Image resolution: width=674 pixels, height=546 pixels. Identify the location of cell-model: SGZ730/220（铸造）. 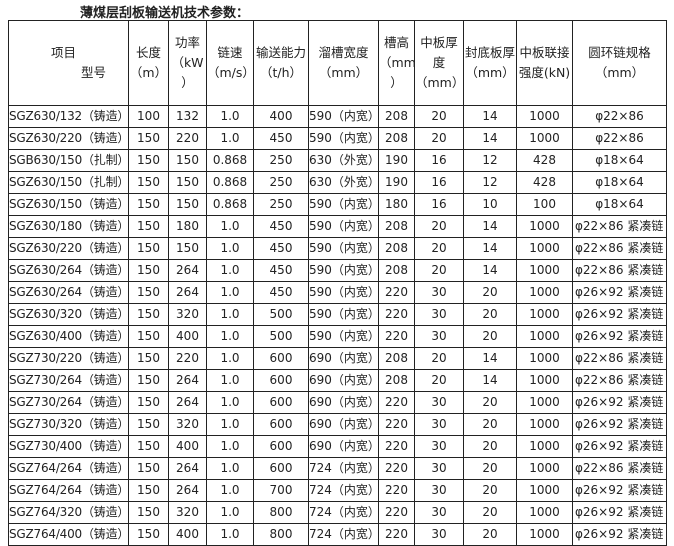
(68, 358).